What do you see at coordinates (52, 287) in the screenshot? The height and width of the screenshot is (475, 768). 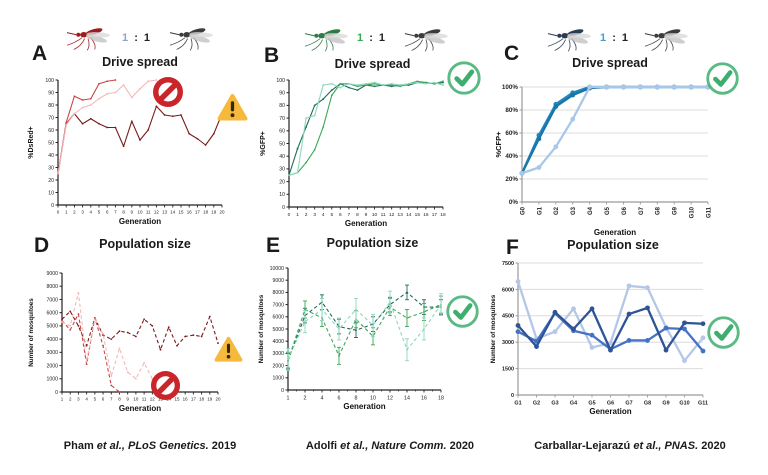 I see `svg-text: 8000` at bounding box center [52, 287].